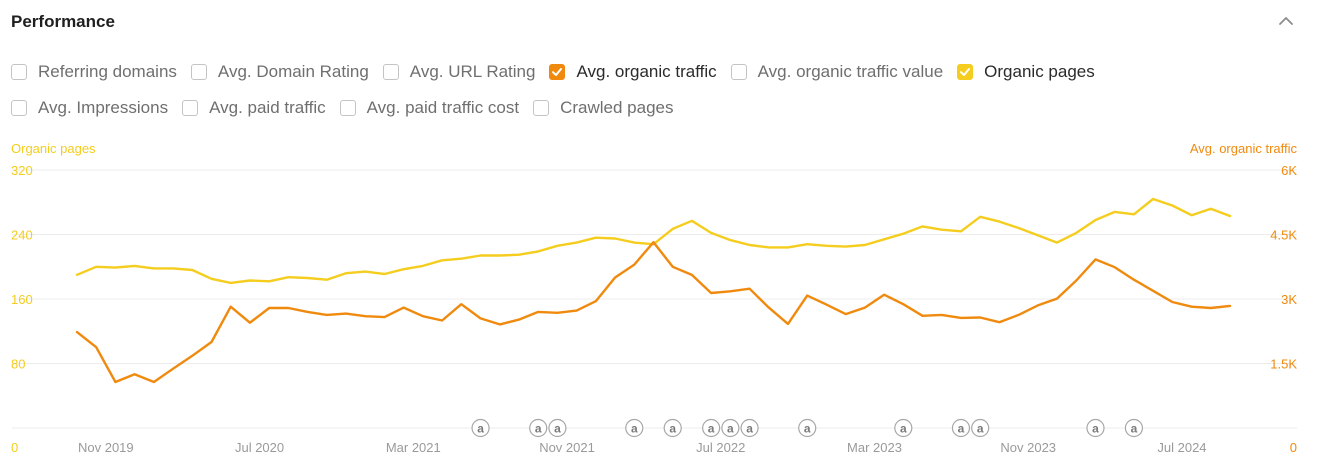 The width and height of the screenshot is (1317, 462). Describe the element at coordinates (1244, 148) in the screenshot. I see `right-axis-title: Avg. organic traffic` at that location.